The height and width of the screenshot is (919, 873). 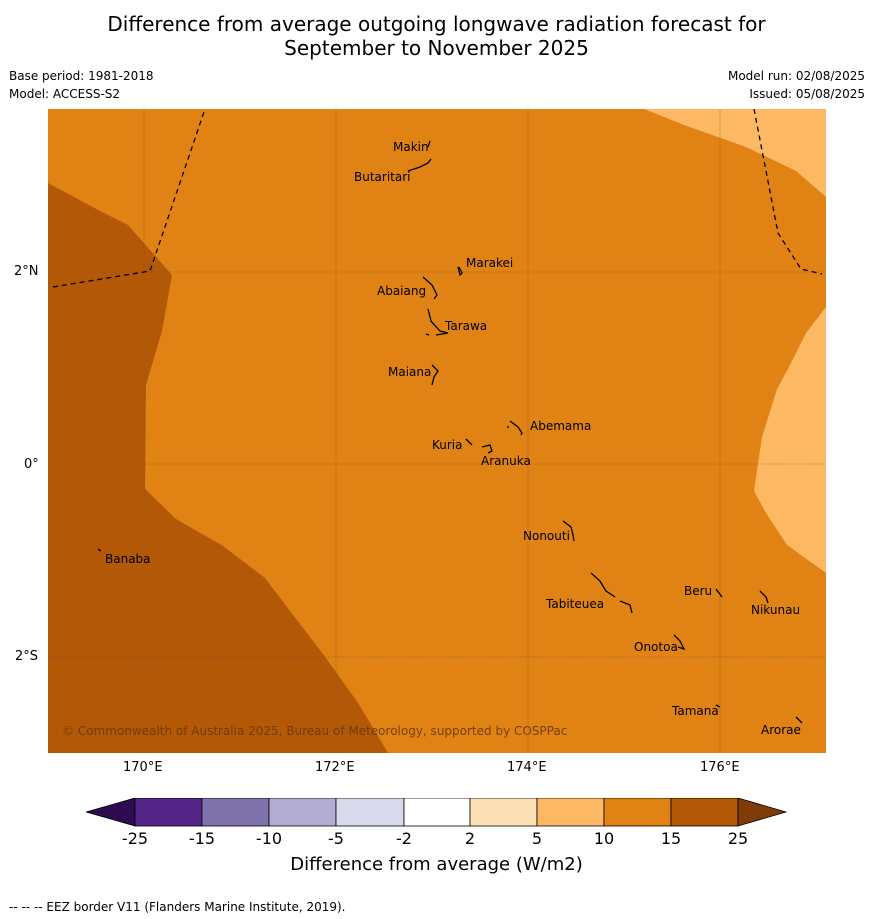 I want to click on base-period-text: Base period: 1981-2018, so click(x=81, y=76).